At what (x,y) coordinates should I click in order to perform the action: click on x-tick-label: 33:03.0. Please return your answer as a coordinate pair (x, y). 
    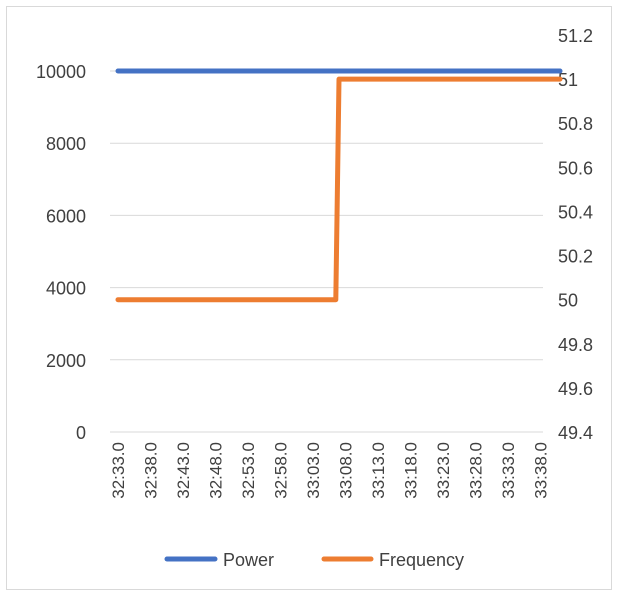
    Looking at the image, I should click on (313, 470).